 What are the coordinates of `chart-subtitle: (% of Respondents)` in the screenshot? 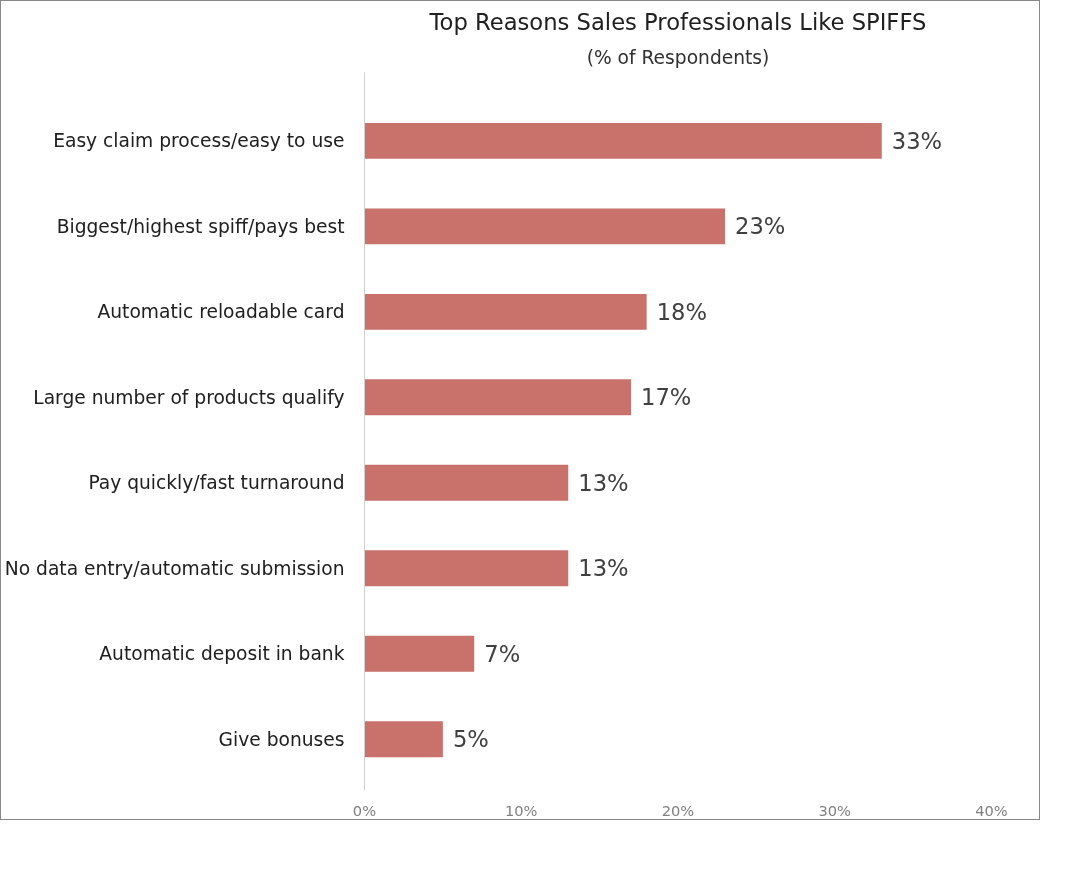 It's located at (678, 57).